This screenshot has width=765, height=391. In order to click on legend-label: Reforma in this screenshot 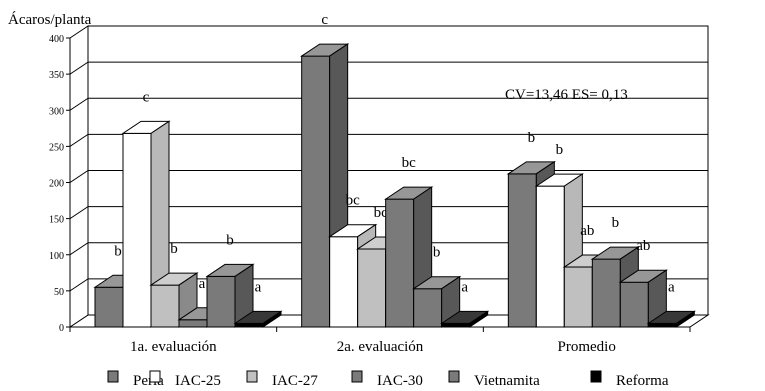, I will do `click(642, 381)`.